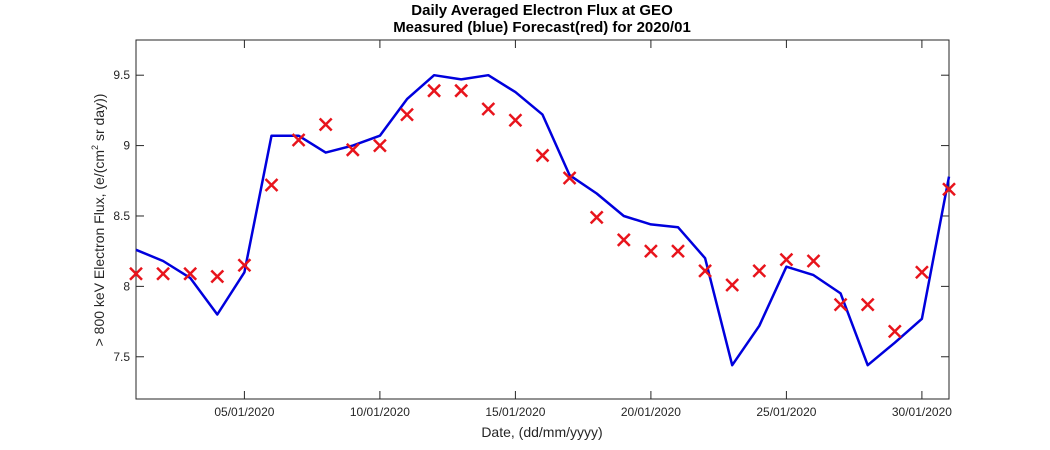 Image resolution: width=1050 pixels, height=450 pixels. I want to click on x-tick-label: 20/01/2020, so click(651, 412).